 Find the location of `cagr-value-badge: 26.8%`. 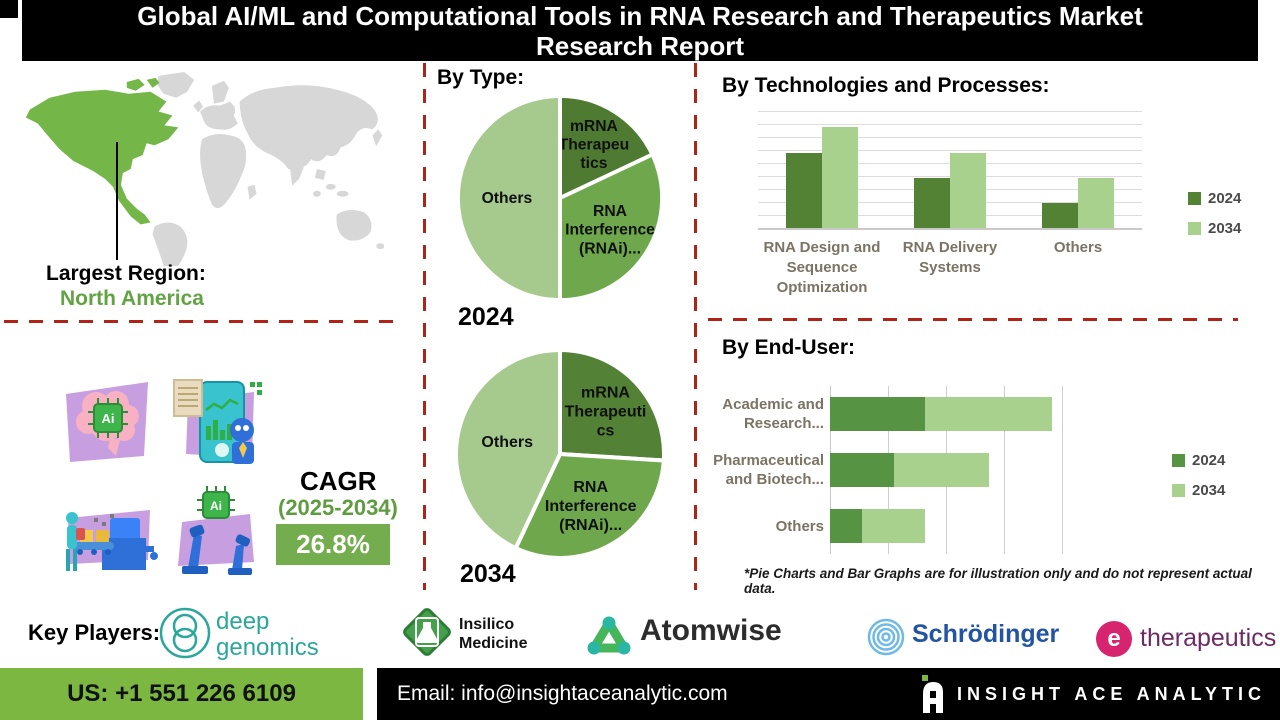

cagr-value-badge: 26.8% is located at coordinates (333, 544).